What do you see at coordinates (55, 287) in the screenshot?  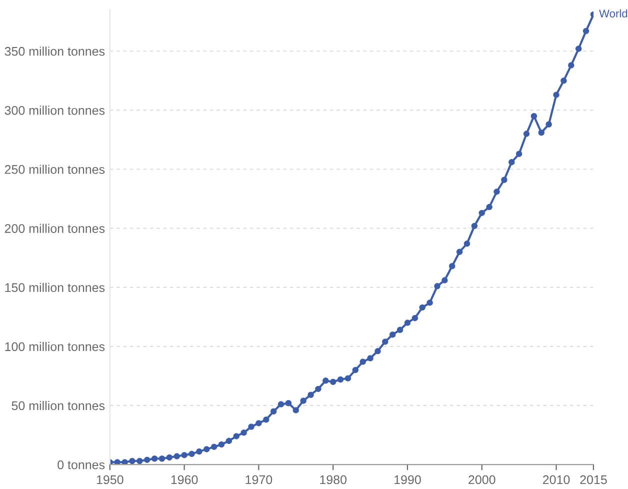 I see `y-tick-label: 150 million tonnes` at bounding box center [55, 287].